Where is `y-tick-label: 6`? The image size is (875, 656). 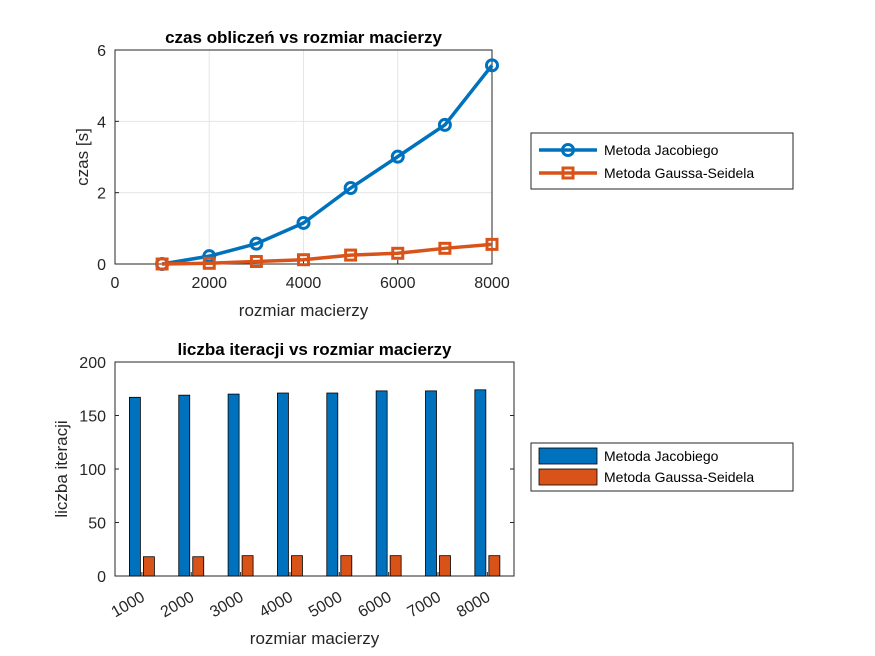 y-tick-label: 6 is located at coordinates (101, 51).